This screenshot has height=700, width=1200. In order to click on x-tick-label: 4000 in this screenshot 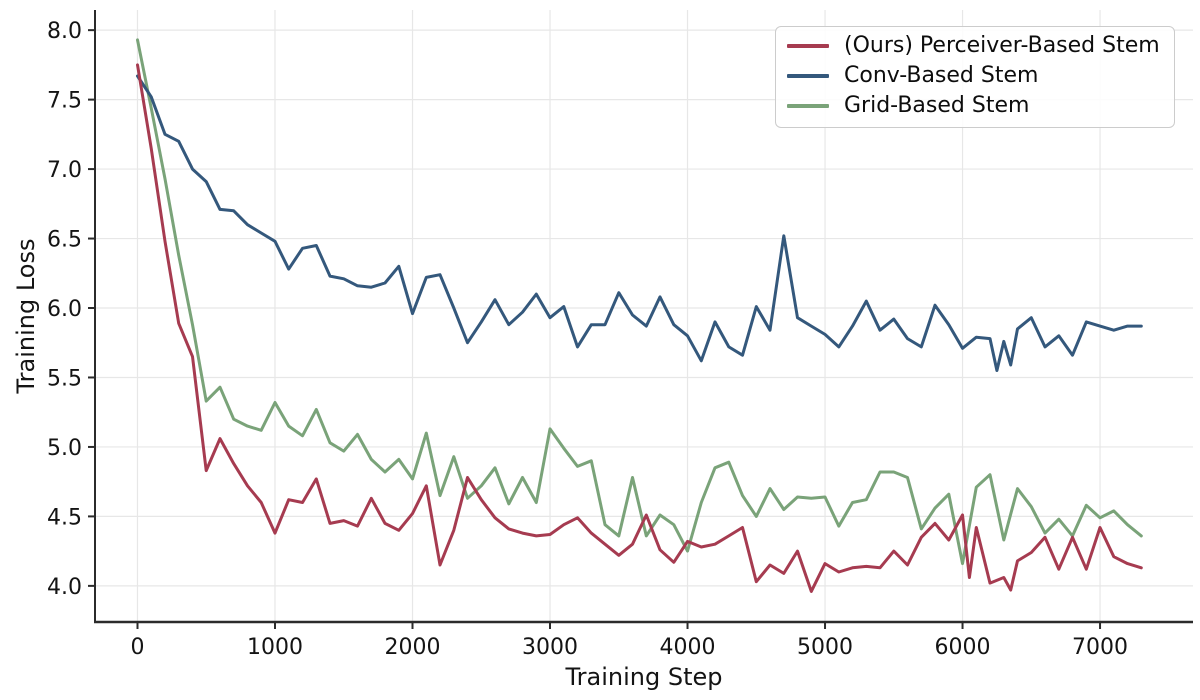, I will do `click(688, 647)`.